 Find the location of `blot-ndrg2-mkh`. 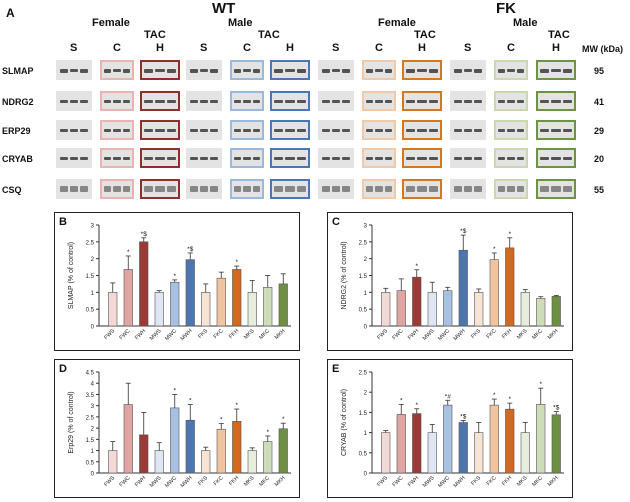

blot-ndrg2-mkh is located at coordinates (556, 101).